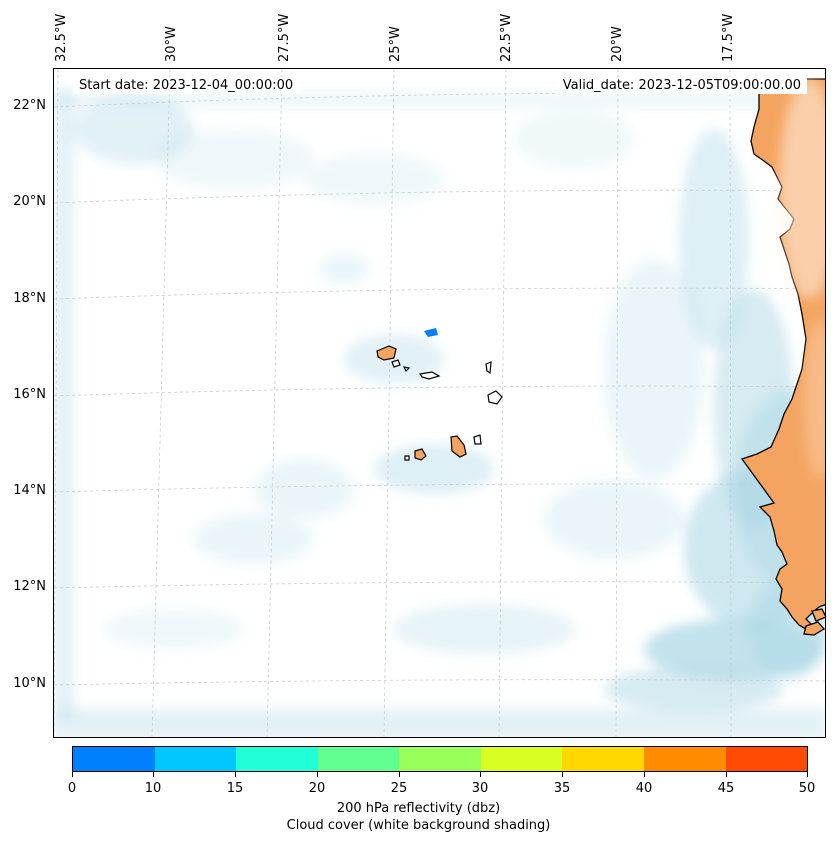  Describe the element at coordinates (29, 105) in the screenshot. I see `lat-label-22n: 22°N` at that location.